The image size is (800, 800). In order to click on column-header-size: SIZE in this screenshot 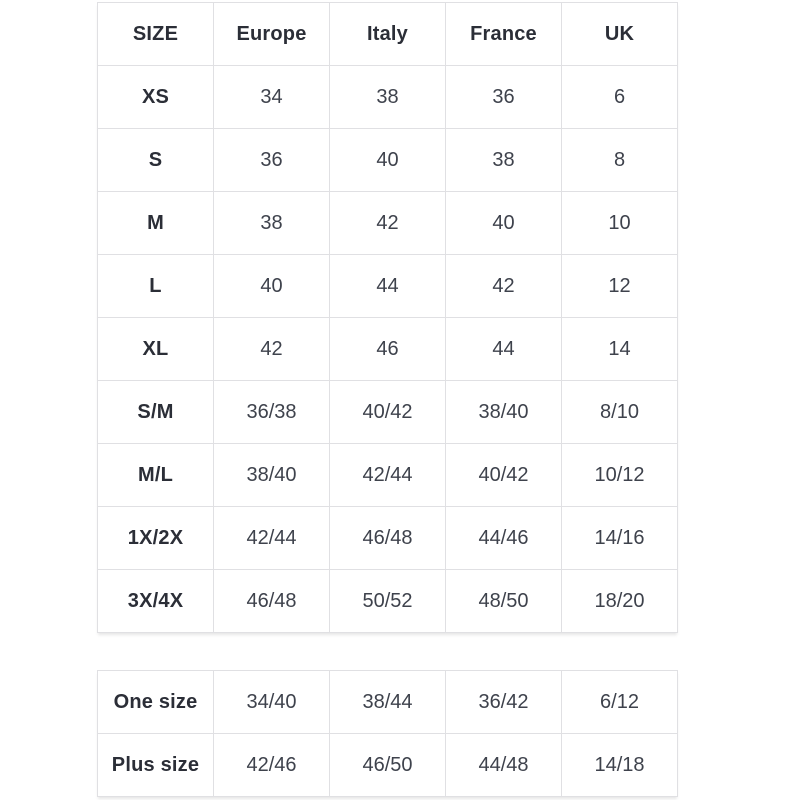, I will do `click(155, 34)`.